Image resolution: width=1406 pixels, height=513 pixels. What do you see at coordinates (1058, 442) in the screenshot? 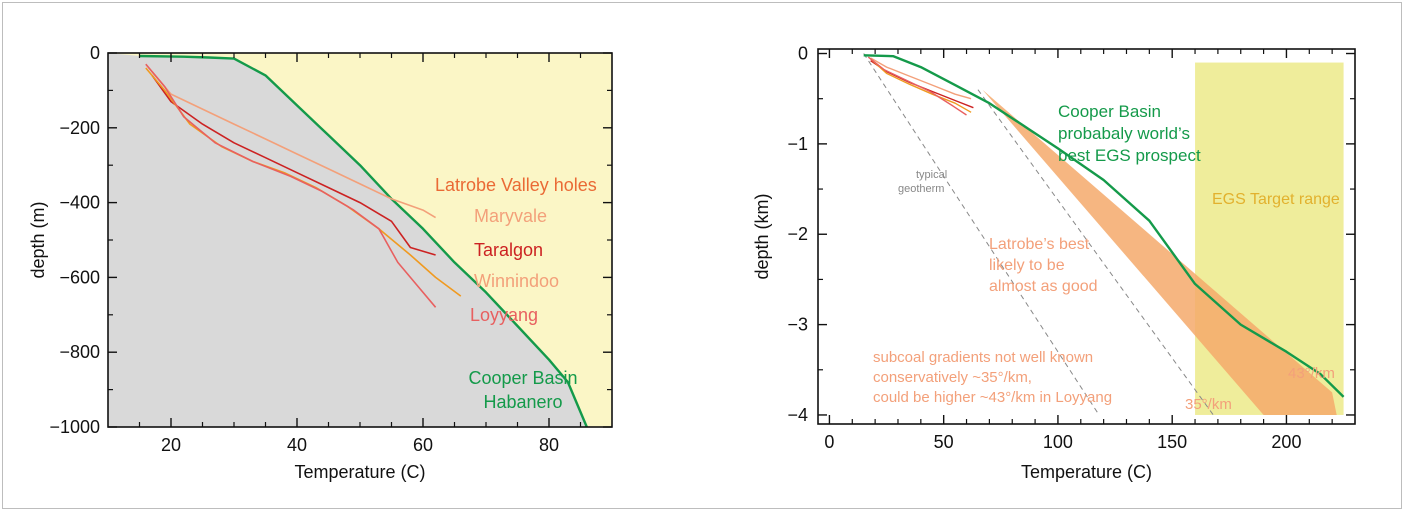
I see `x-tick-label: 100` at bounding box center [1058, 442].